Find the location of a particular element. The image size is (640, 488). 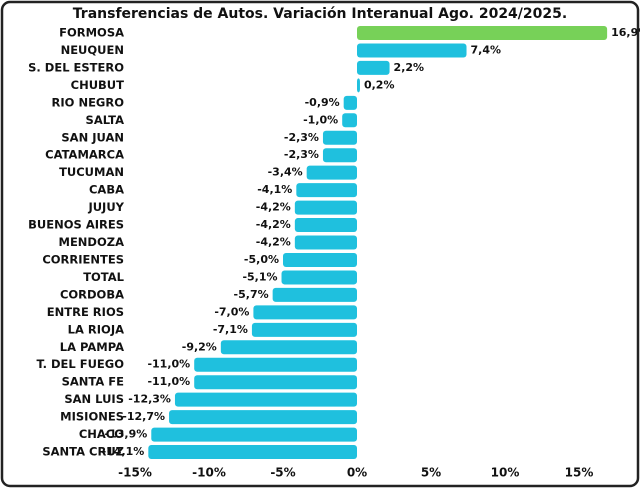

value-label: -12,3% is located at coordinates (149, 399).